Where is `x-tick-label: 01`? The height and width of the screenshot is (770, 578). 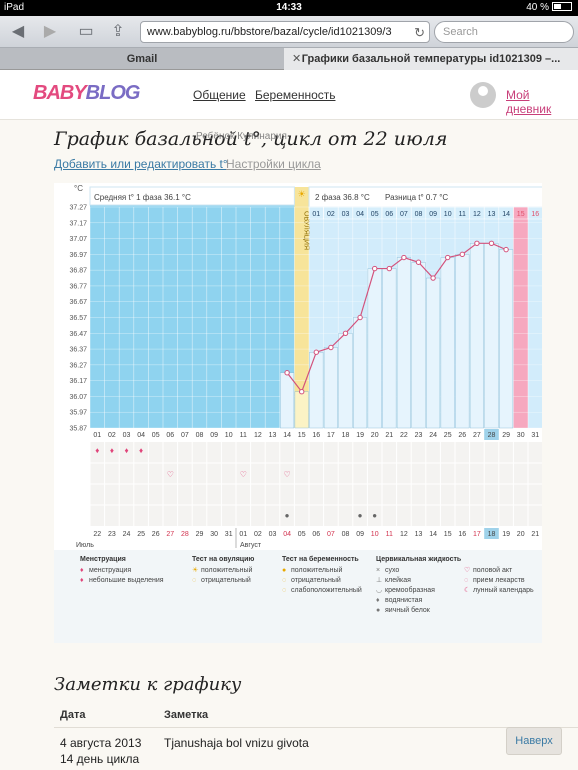
x-tick-label: 01 is located at coordinates (97, 435).